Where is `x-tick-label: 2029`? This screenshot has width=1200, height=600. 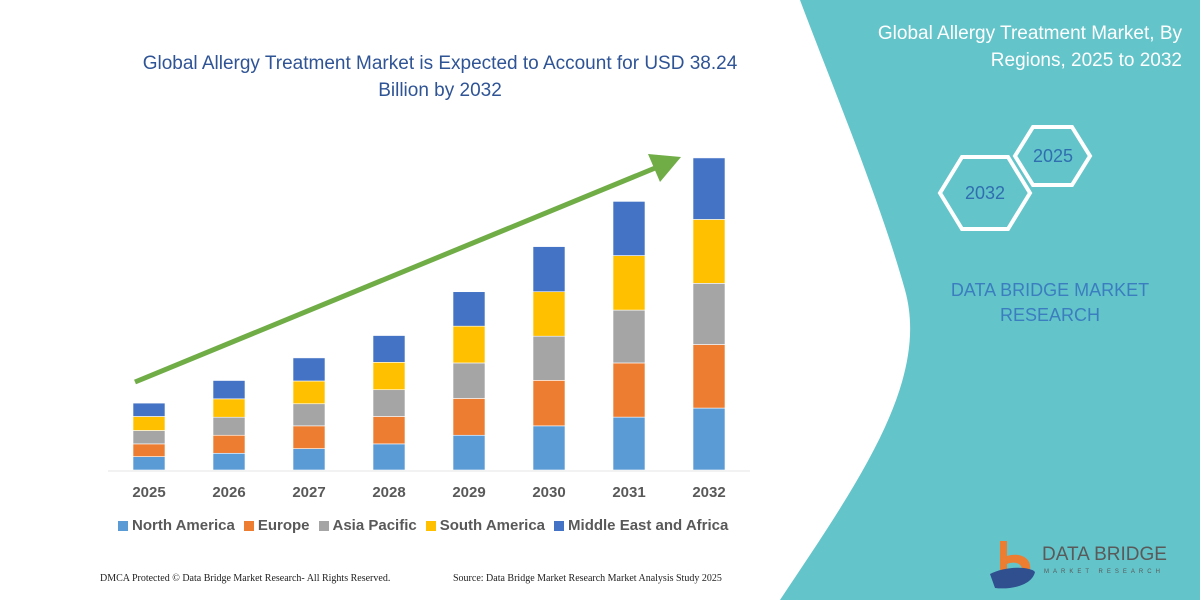 x-tick-label: 2029 is located at coordinates (469, 492).